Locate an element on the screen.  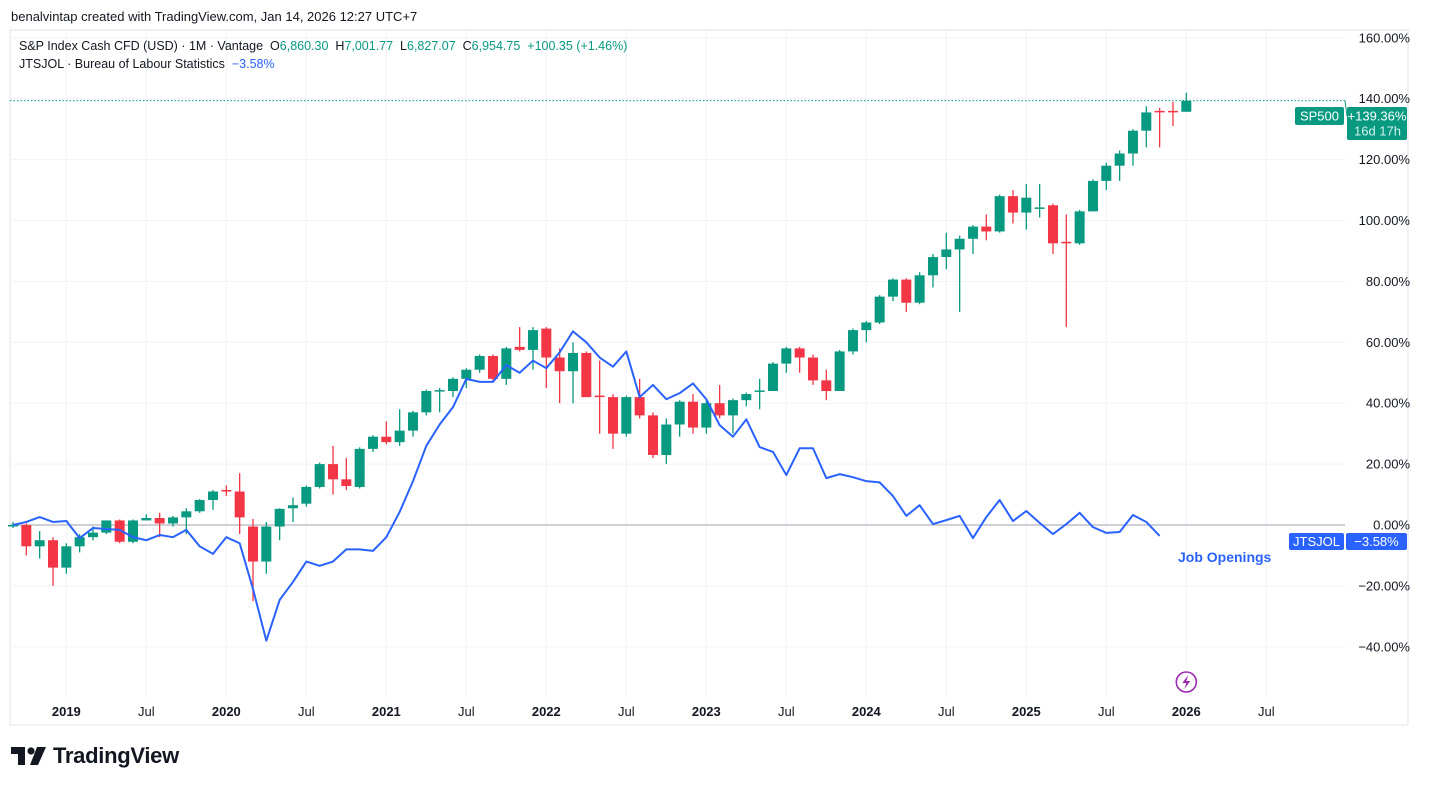
y-tick-label: 0.00% is located at coordinates (1391, 525).